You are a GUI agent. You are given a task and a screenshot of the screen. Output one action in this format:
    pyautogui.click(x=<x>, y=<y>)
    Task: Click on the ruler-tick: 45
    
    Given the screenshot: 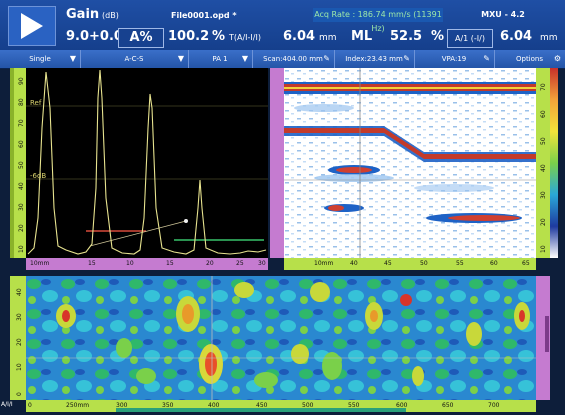 What is the action you would take?
    pyautogui.click(x=388, y=263)
    